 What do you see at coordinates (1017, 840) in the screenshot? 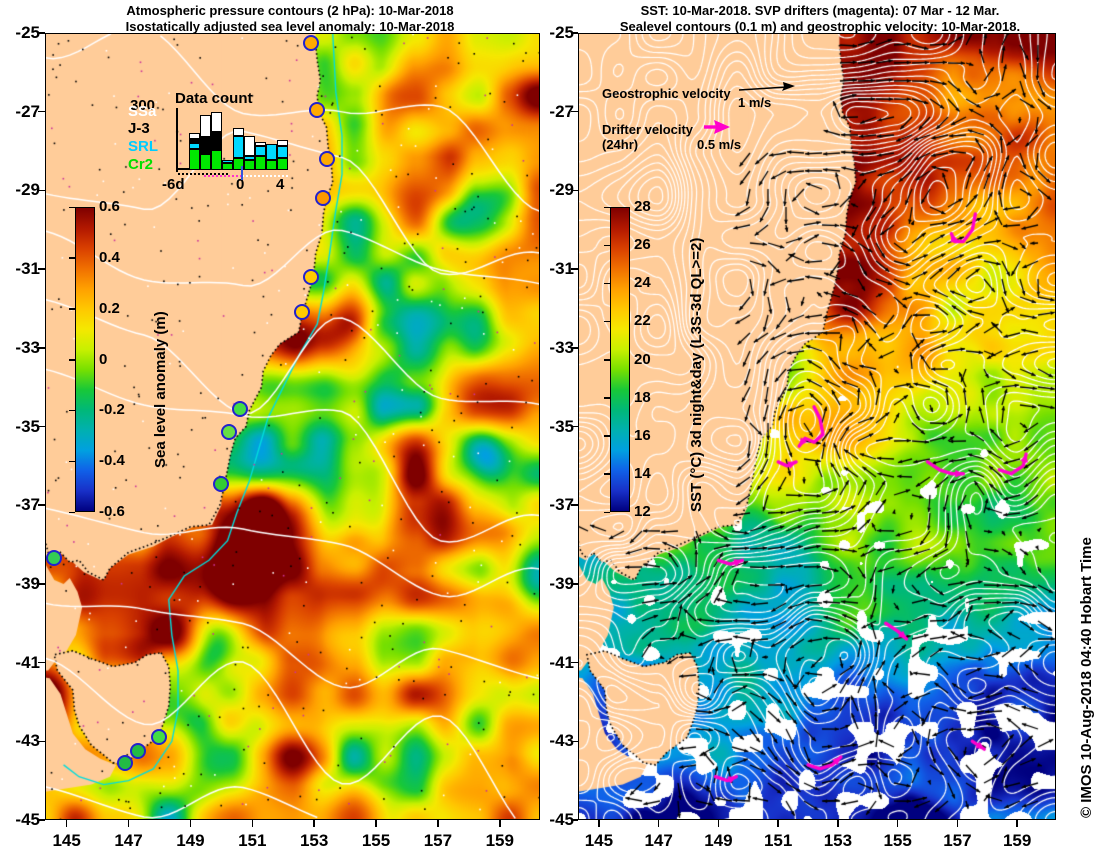
I see `x-axis-label: 159` at bounding box center [1017, 840].